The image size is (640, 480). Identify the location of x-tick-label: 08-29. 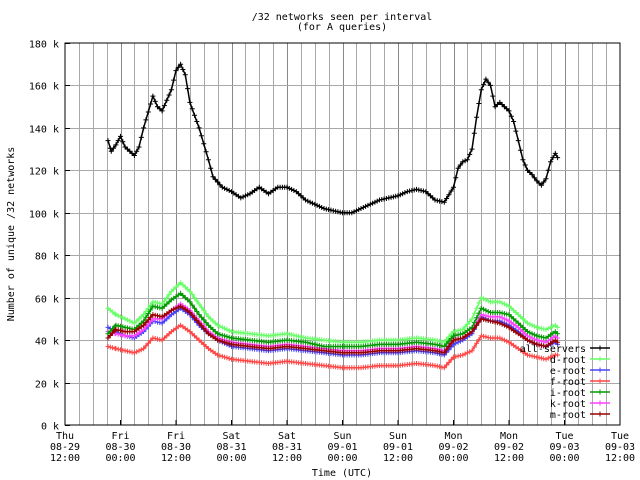
(65, 447).